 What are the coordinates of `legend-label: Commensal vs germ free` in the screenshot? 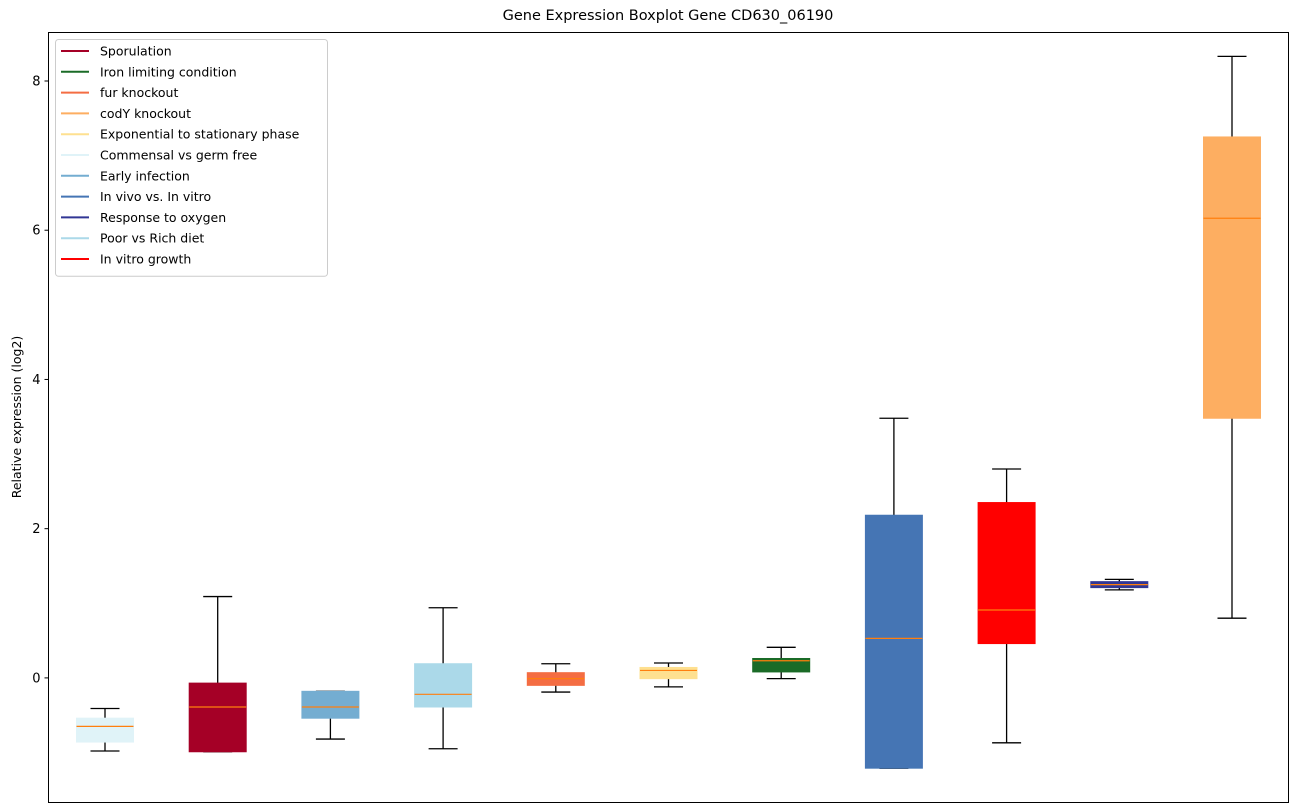 It's located at (178, 155).